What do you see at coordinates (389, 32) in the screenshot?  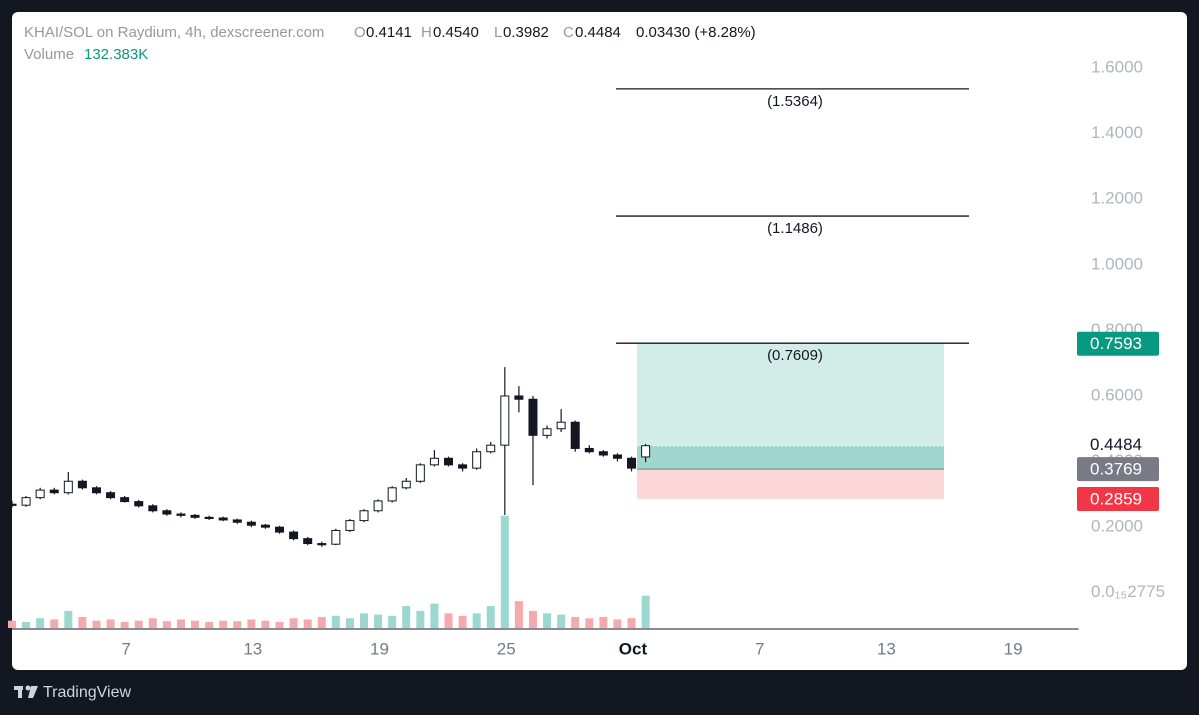 I see `o-value: 0.4141` at bounding box center [389, 32].